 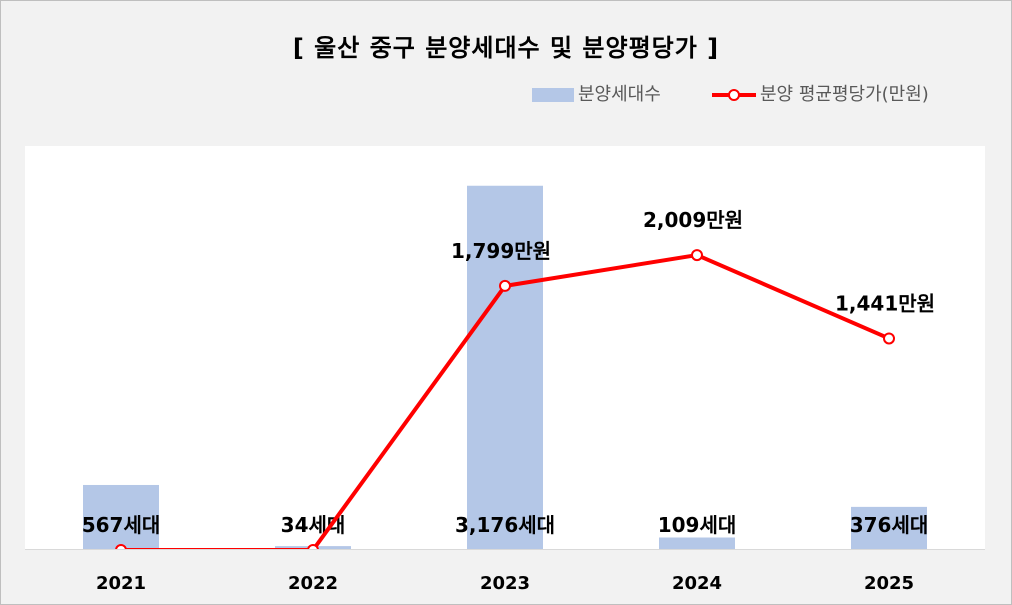 What do you see at coordinates (734, 95) in the screenshot?
I see `legend-line-swatch` at bounding box center [734, 95].